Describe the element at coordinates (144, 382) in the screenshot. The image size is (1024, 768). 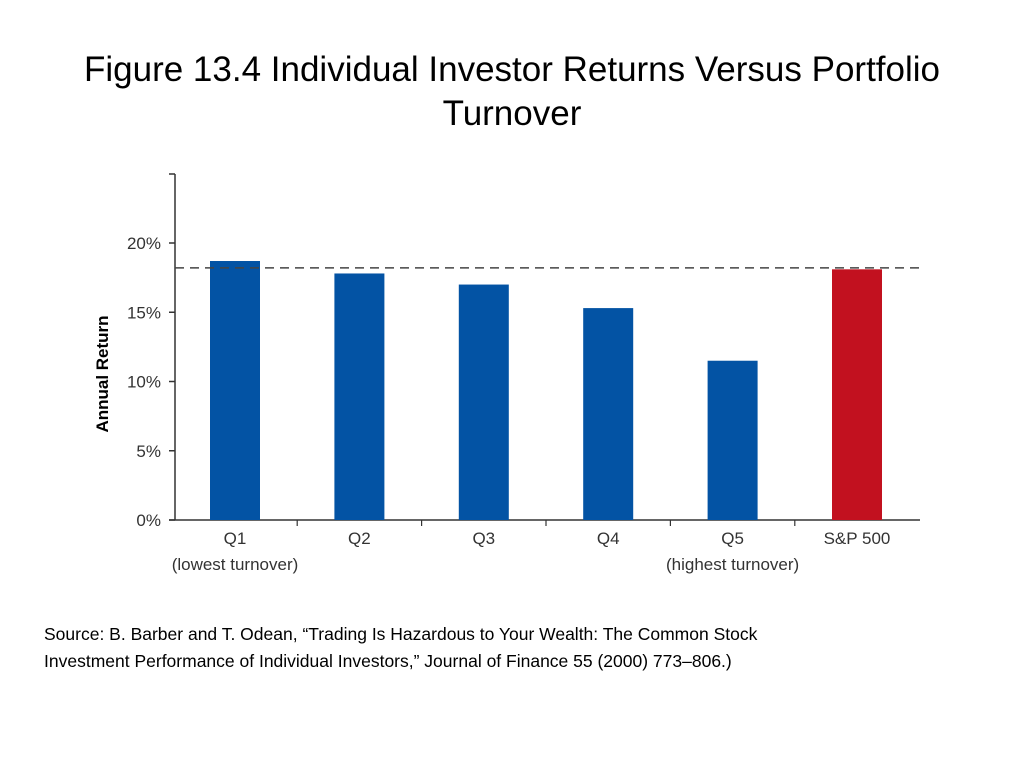
I see `y-tick-label: 10%` at that location.